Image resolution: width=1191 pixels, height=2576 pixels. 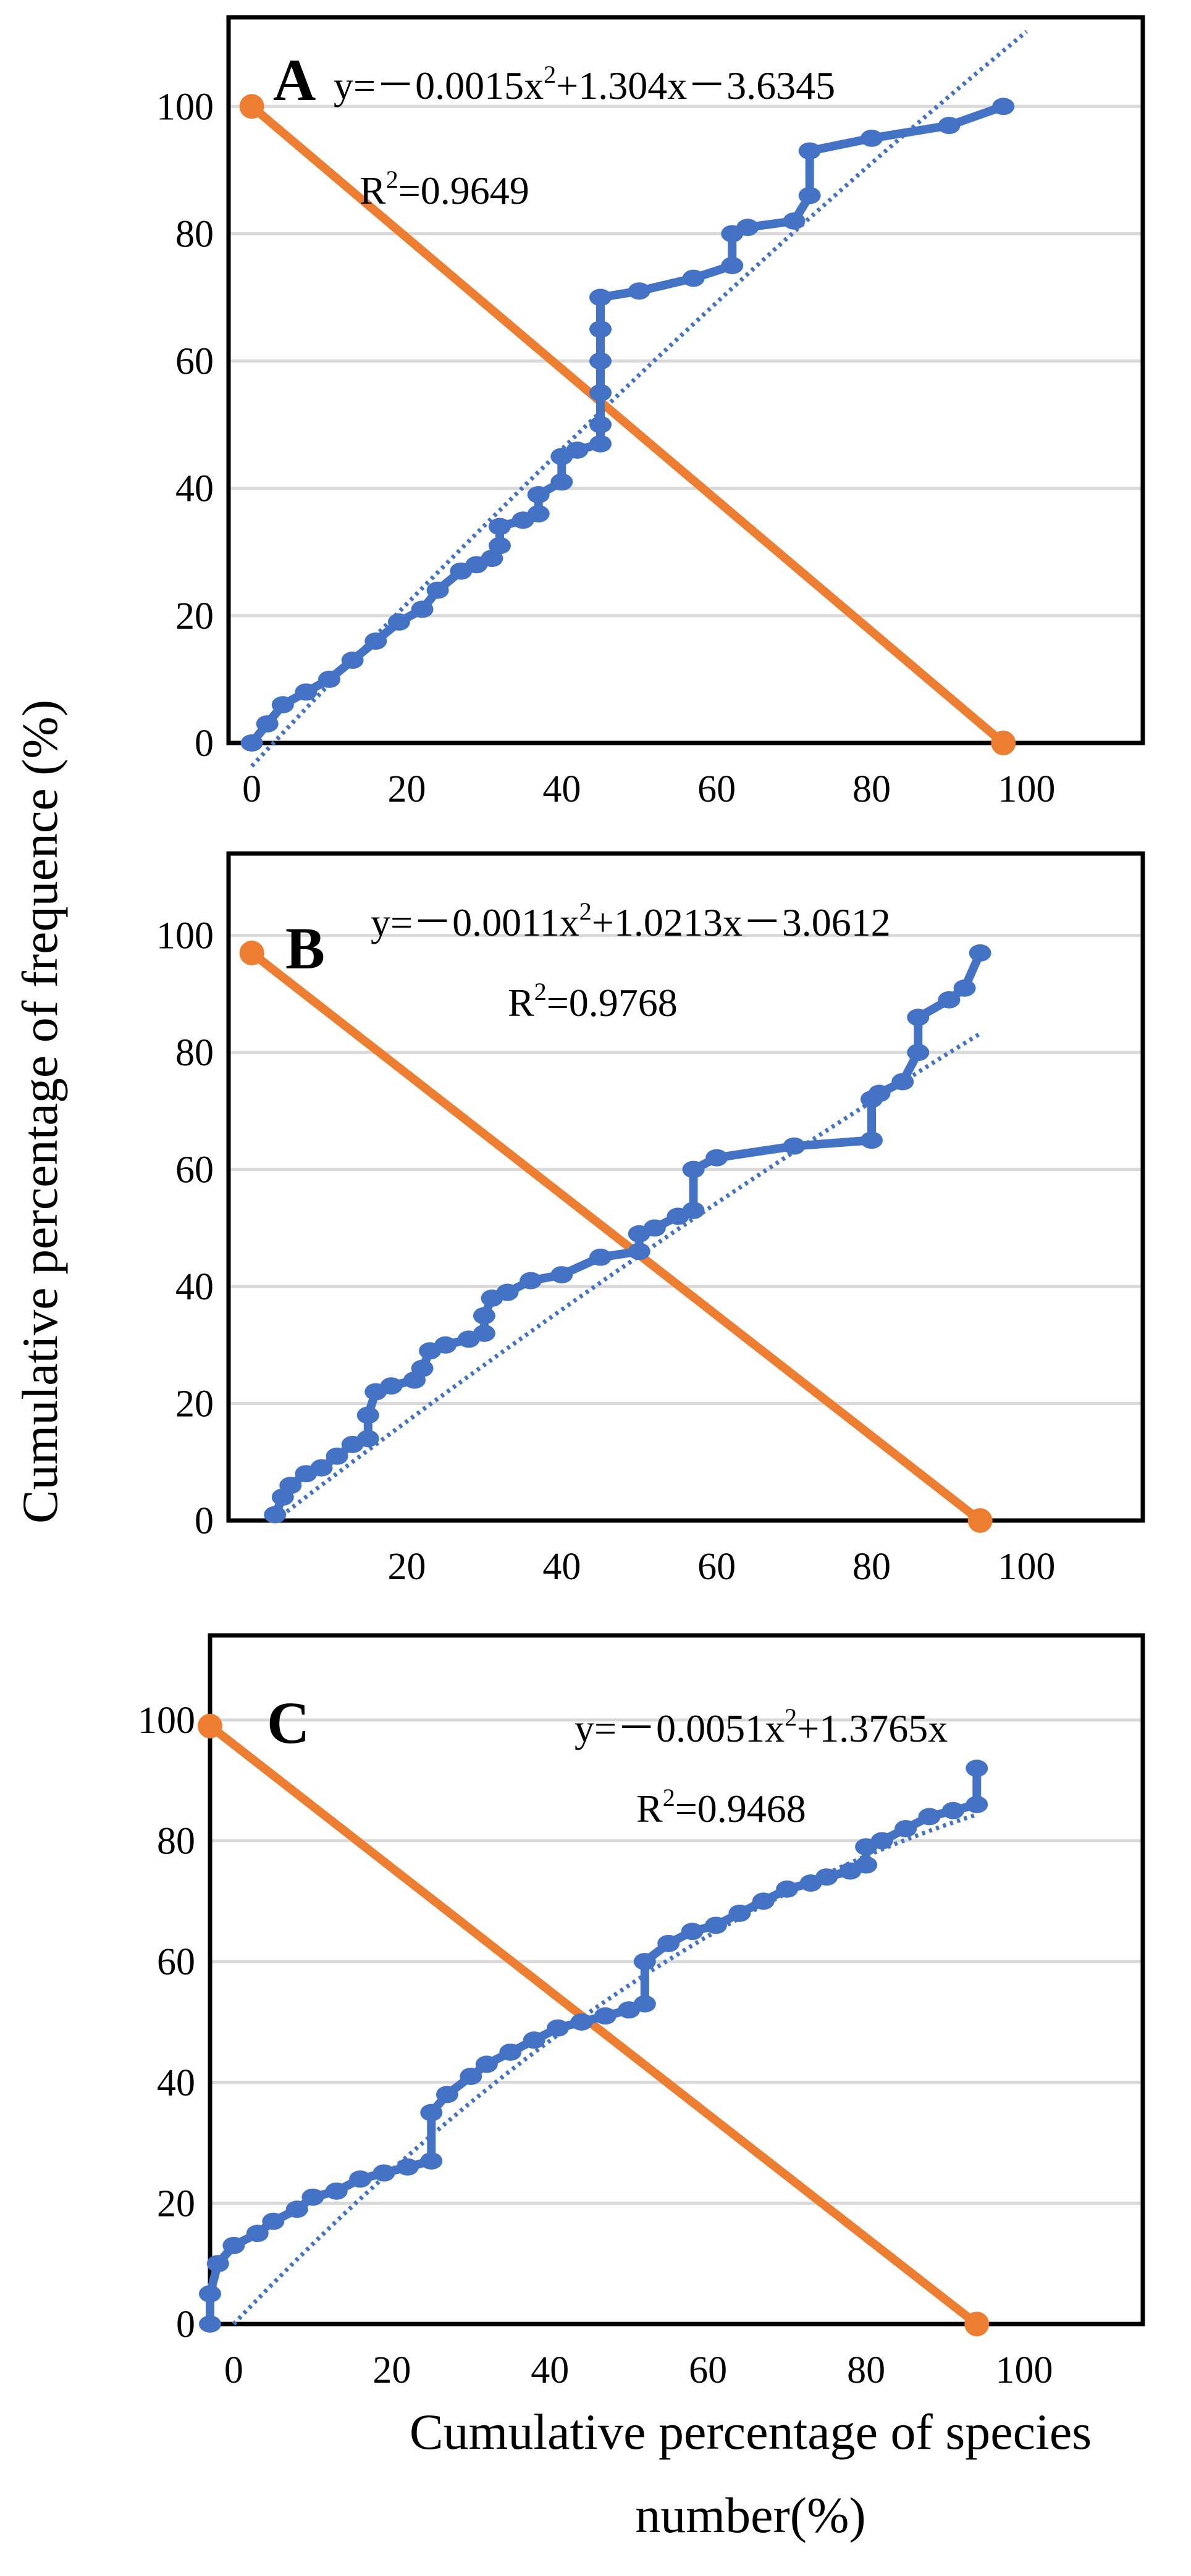 What do you see at coordinates (185, 936) in the screenshot?
I see `panel-b-y-tick-100: 100` at bounding box center [185, 936].